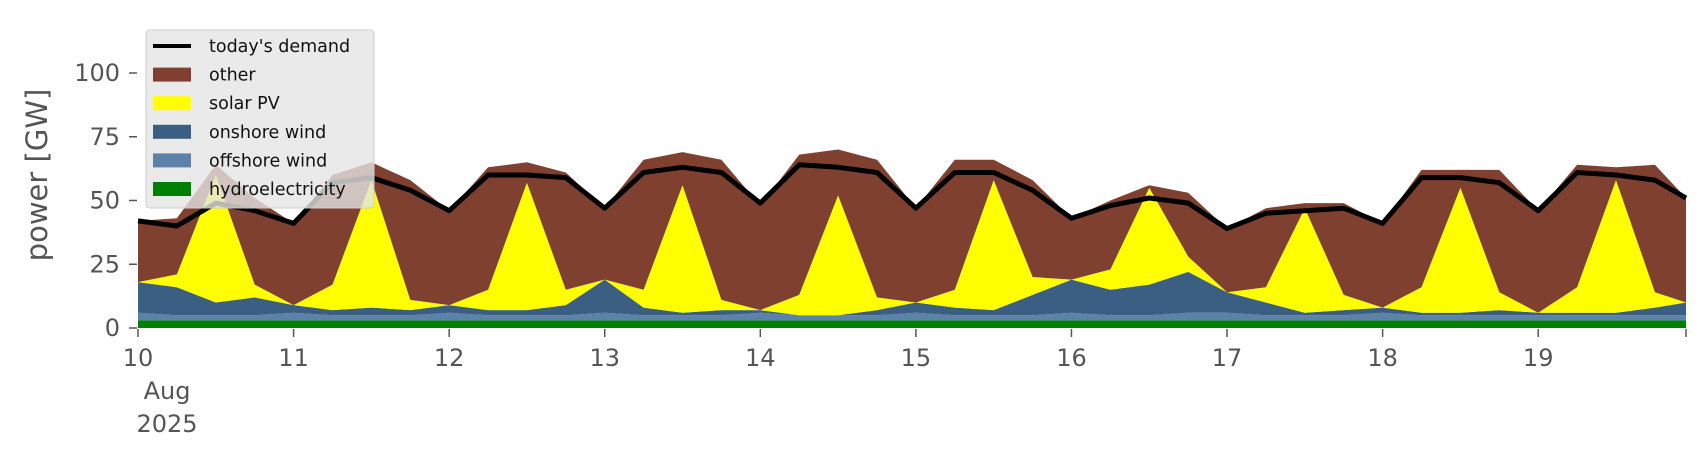  I want to click on legend-label-onshore-wind: onshore wind, so click(267, 133).